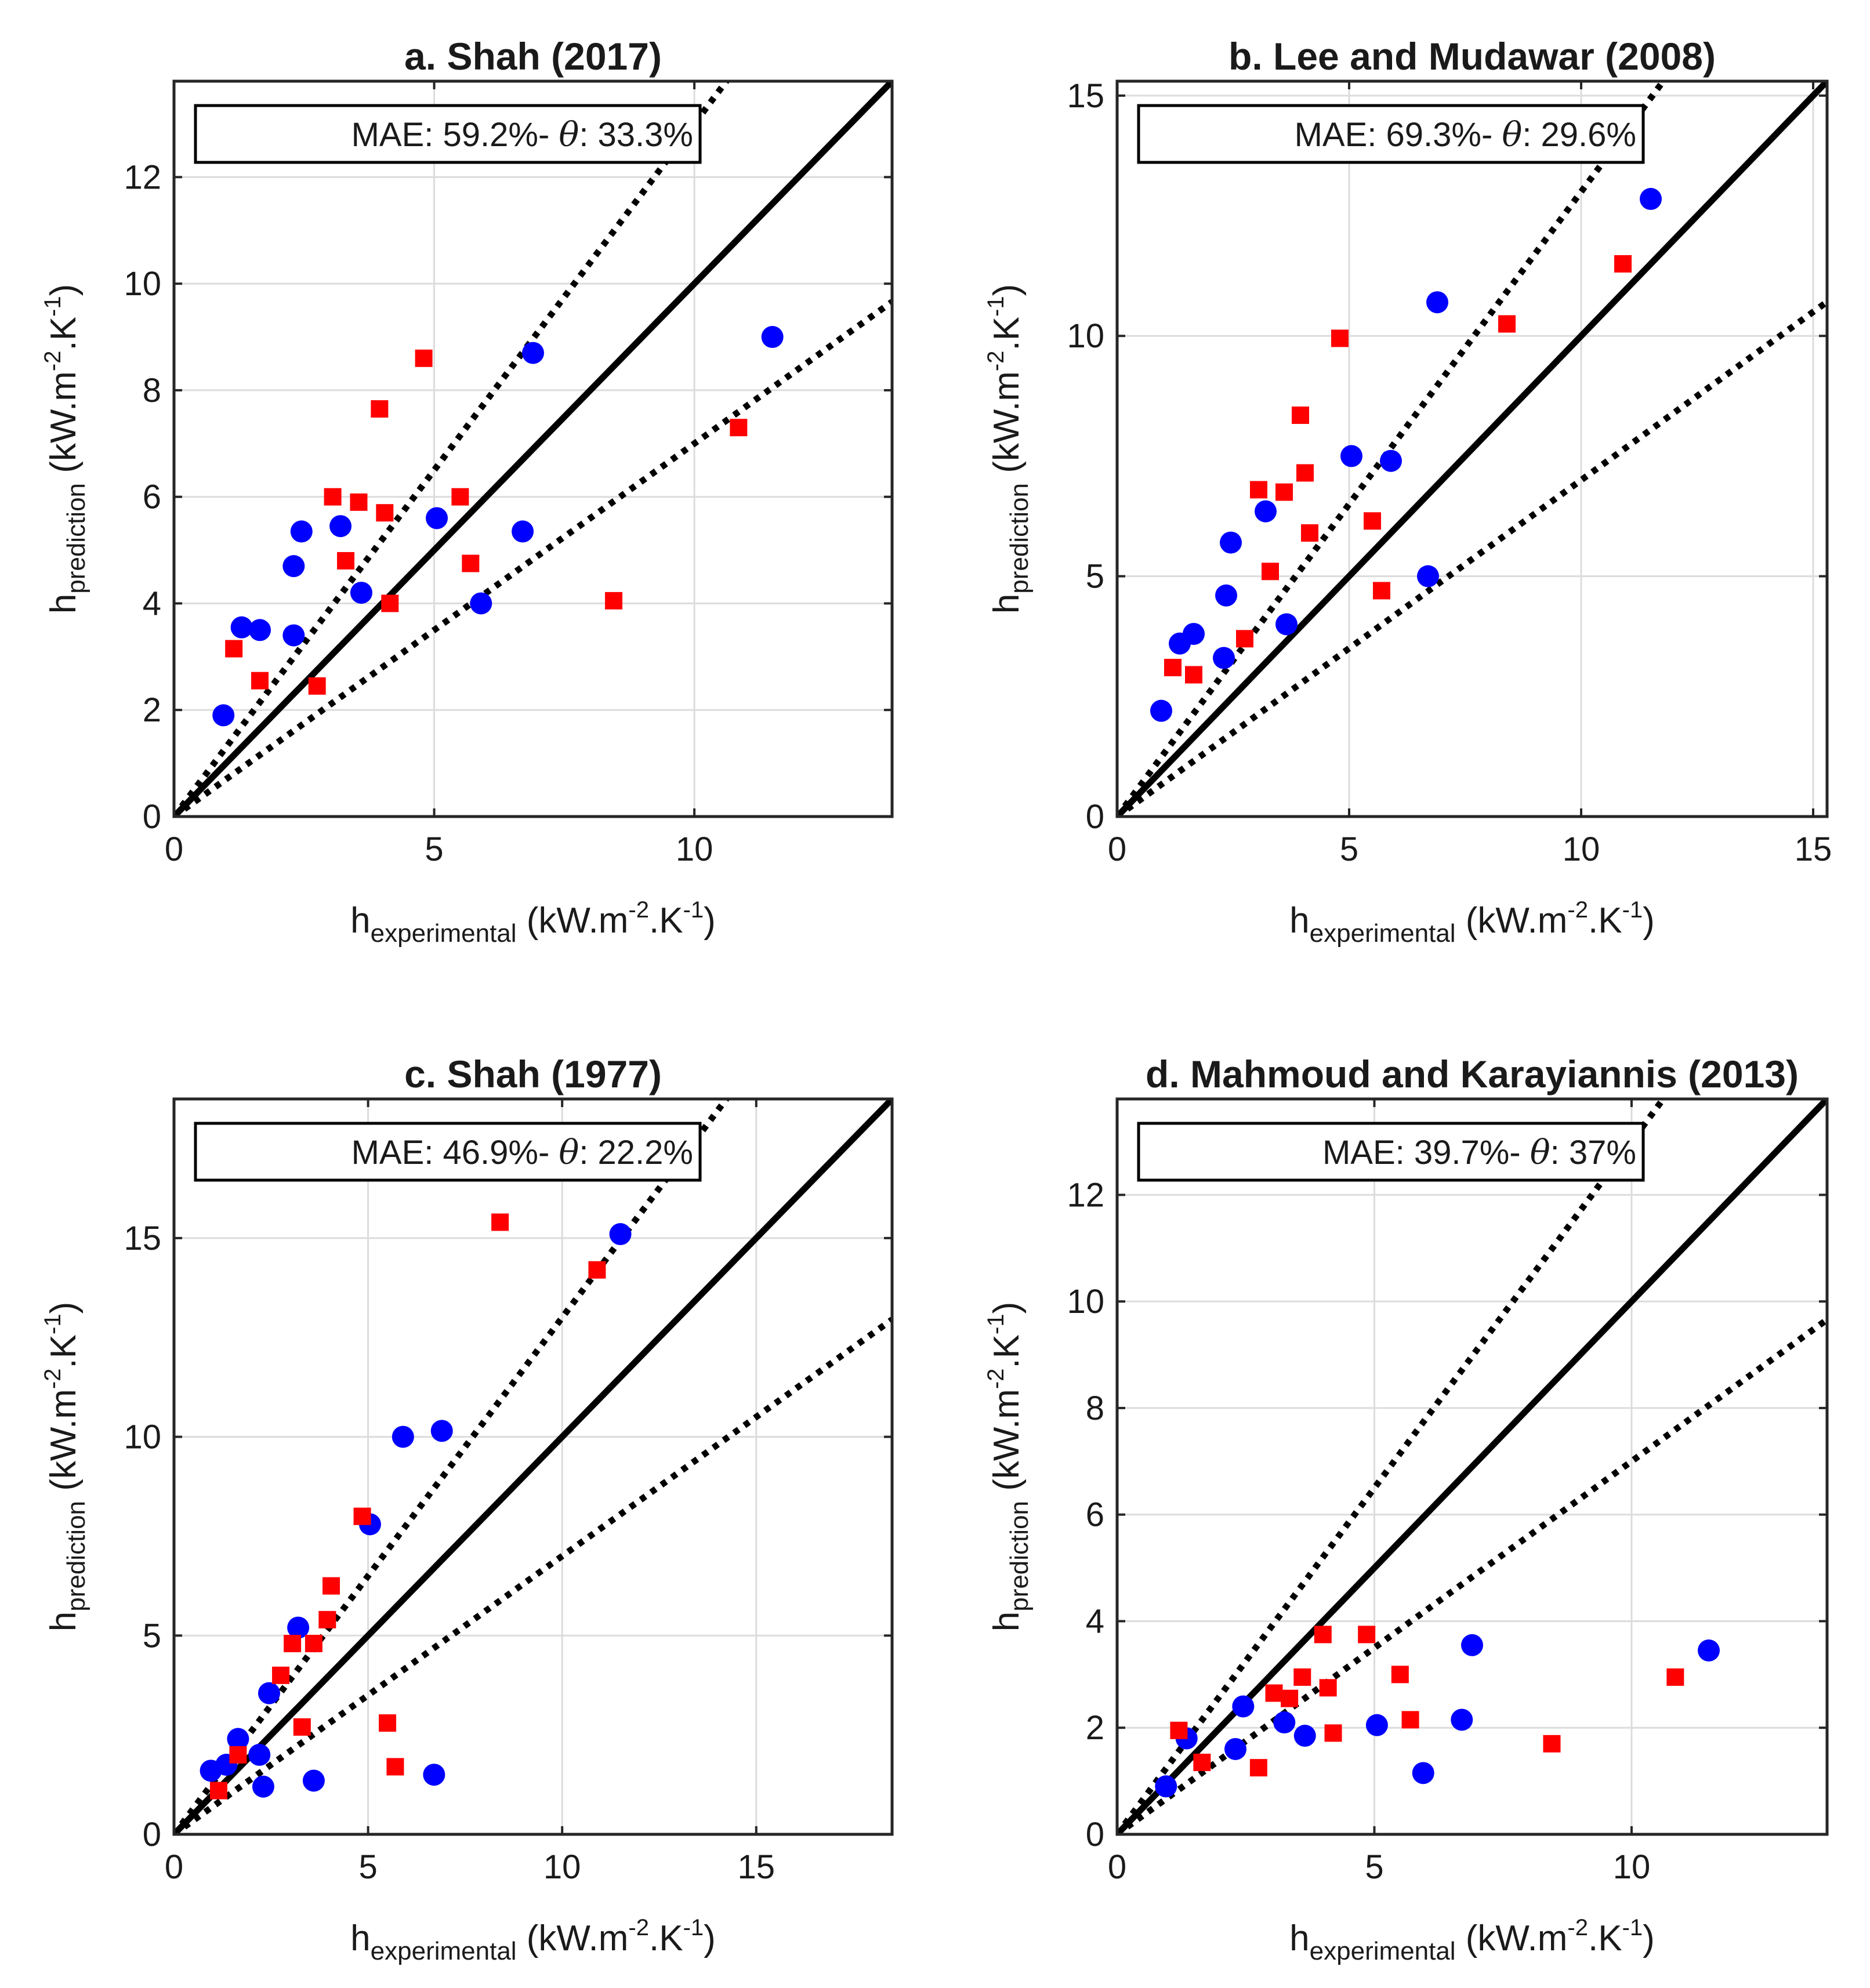  What do you see at coordinates (1398, 135) in the screenshot?
I see `mae-value: MAE: 69.3%-` at bounding box center [1398, 135].